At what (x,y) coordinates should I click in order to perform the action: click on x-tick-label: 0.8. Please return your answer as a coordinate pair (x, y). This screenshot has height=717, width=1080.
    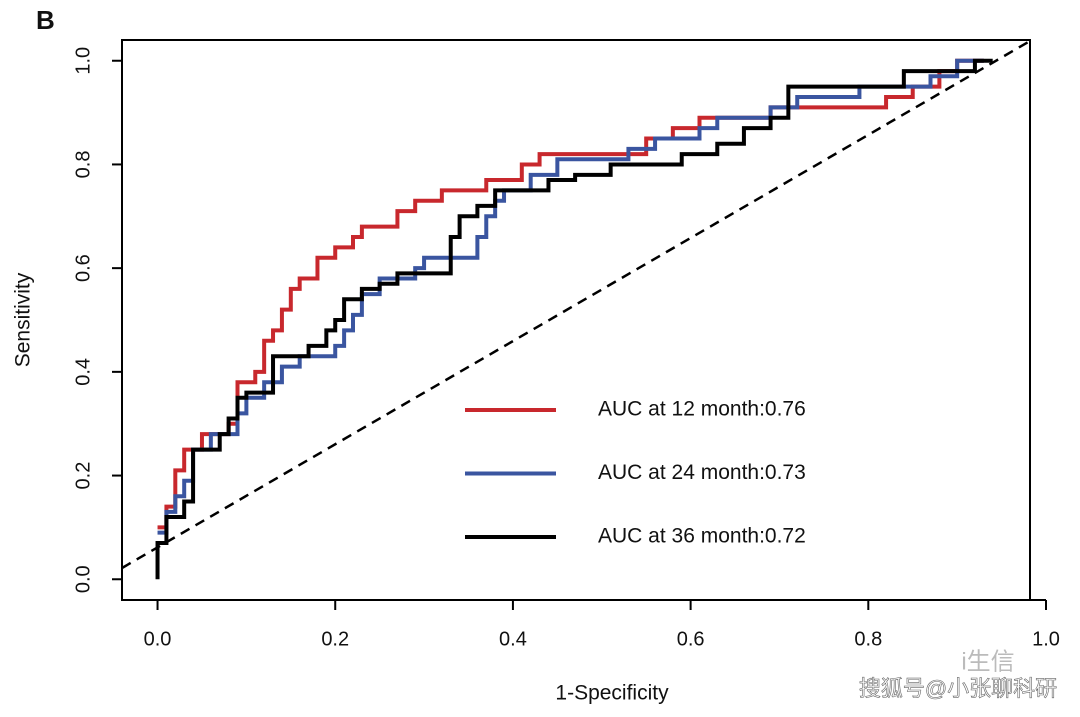
    Looking at the image, I should click on (868, 639).